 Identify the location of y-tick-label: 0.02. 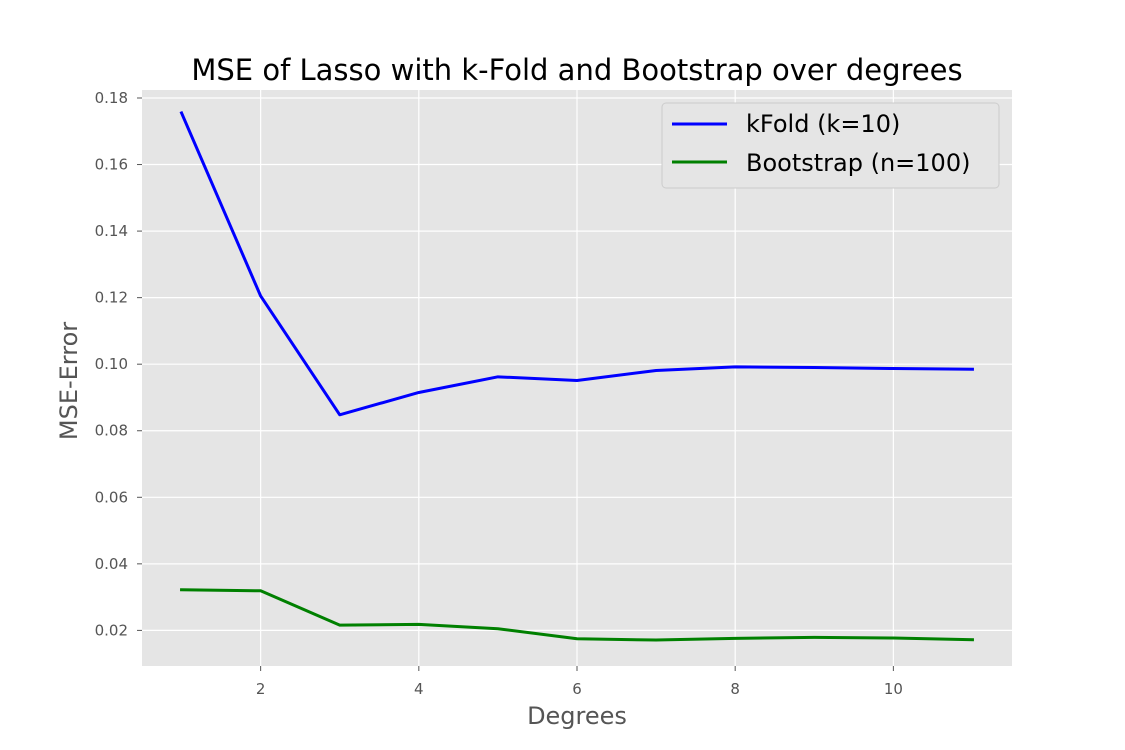
(111, 630).